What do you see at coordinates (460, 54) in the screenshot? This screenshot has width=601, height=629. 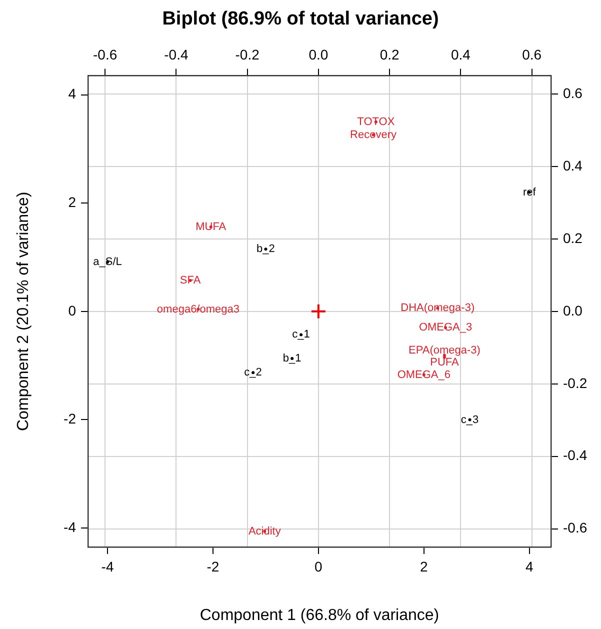 I see `x2-tick-label: 0.4` at bounding box center [460, 54].